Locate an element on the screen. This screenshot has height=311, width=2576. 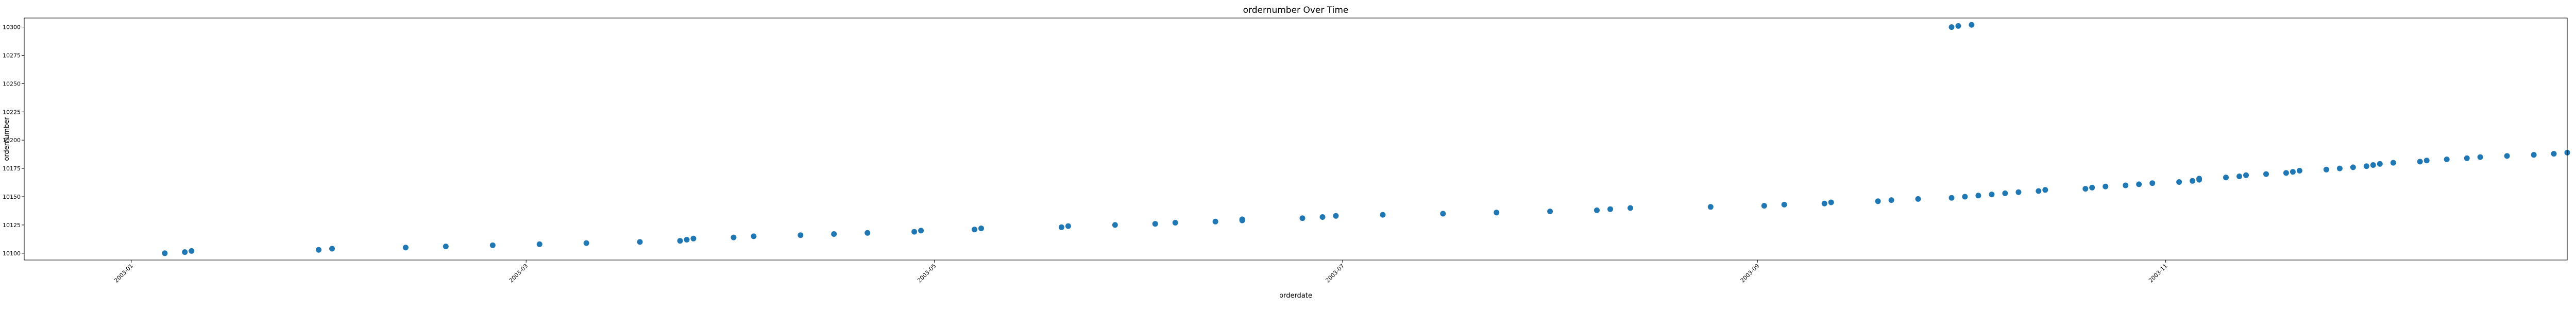
y-axis-label: ordernumber is located at coordinates (7, 139).